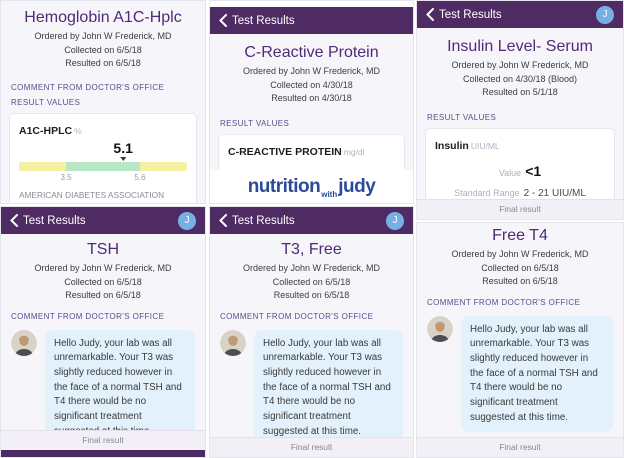 This screenshot has width=624, height=458. I want to click on range-gauge: 5.1, so click(103, 156).